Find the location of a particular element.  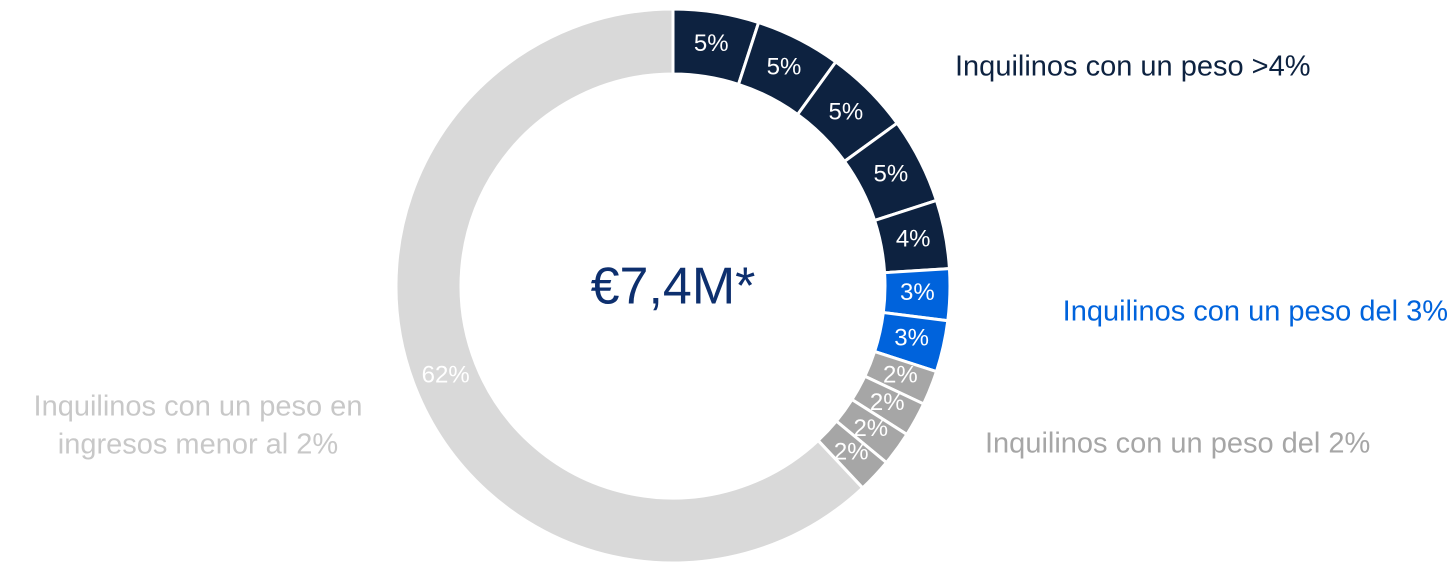

slice-label: 62% is located at coordinates (446, 374).